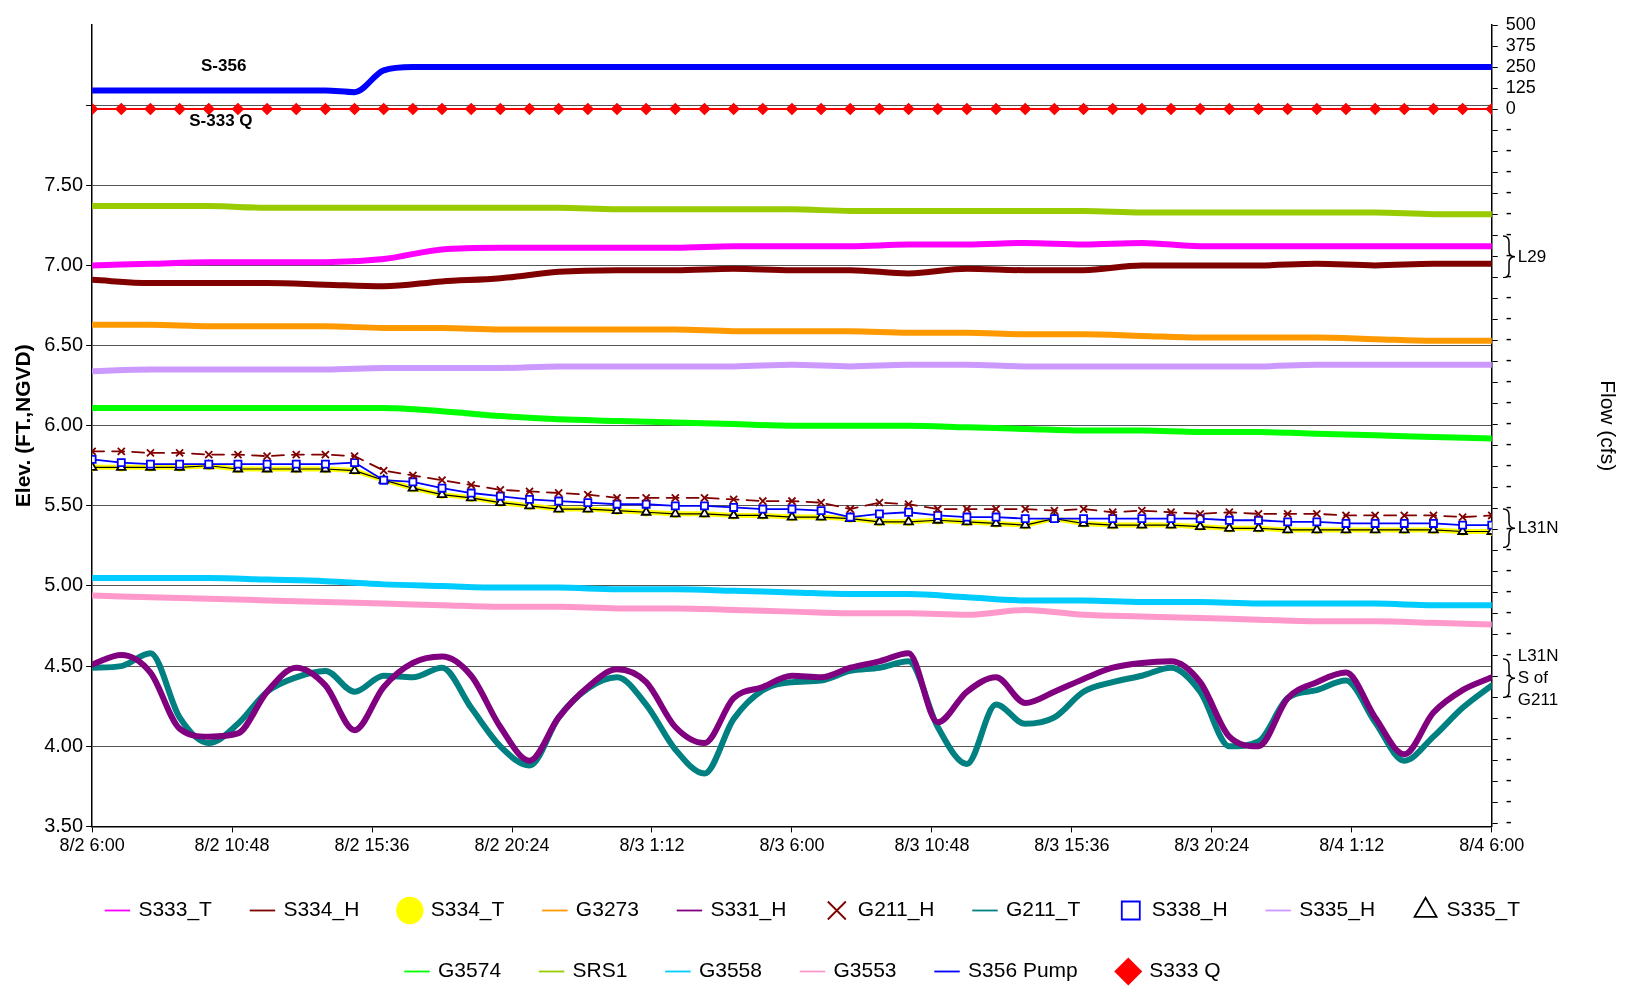 This screenshot has height=1000, width=1637. Describe the element at coordinates (1520, 65) in the screenshot. I see `y2-tick-label: 250` at that location.